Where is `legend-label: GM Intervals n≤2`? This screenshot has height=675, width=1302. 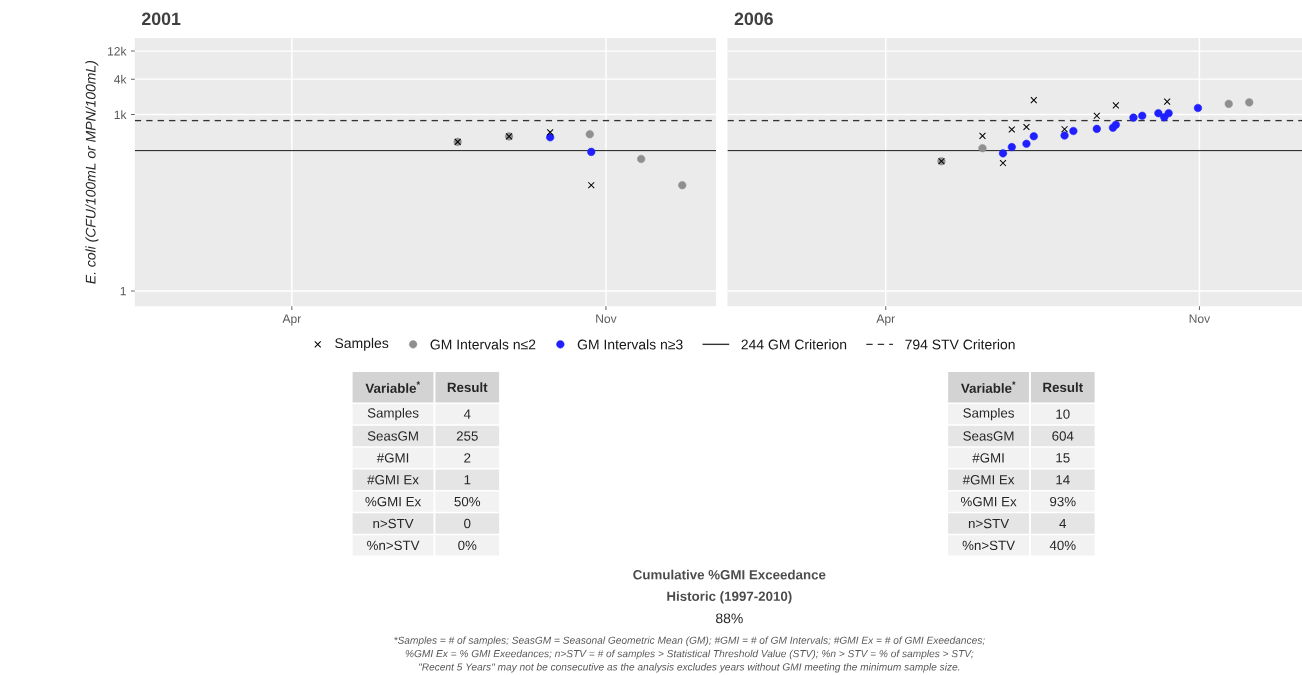 legend-label: GM Intervals n≤2 is located at coordinates (483, 344).